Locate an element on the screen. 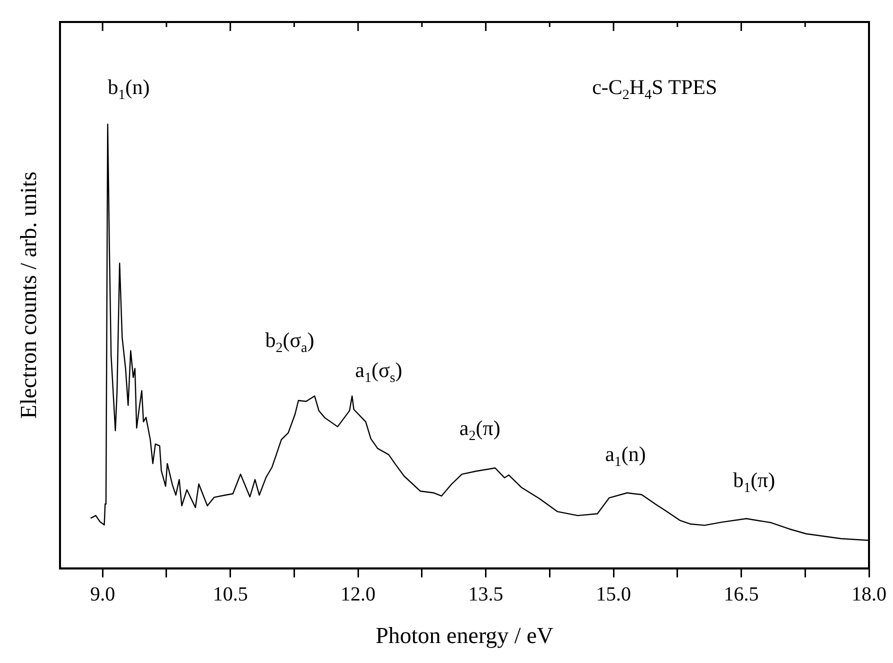  x-tick-label: 16.5 is located at coordinates (741, 595).